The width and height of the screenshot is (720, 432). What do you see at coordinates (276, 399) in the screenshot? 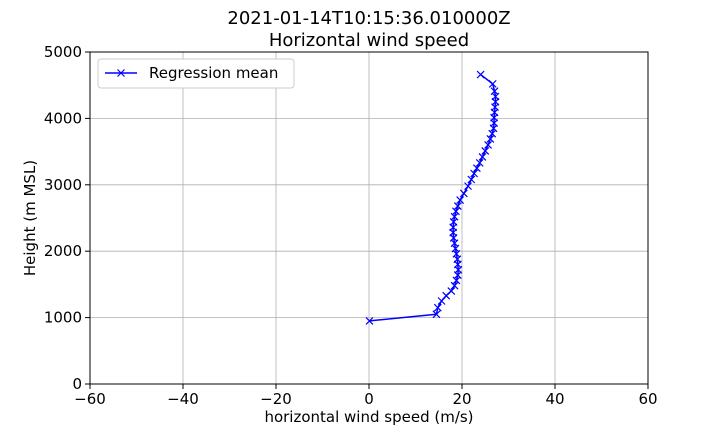
I see `x-tick-label-2: −20` at bounding box center [276, 399].